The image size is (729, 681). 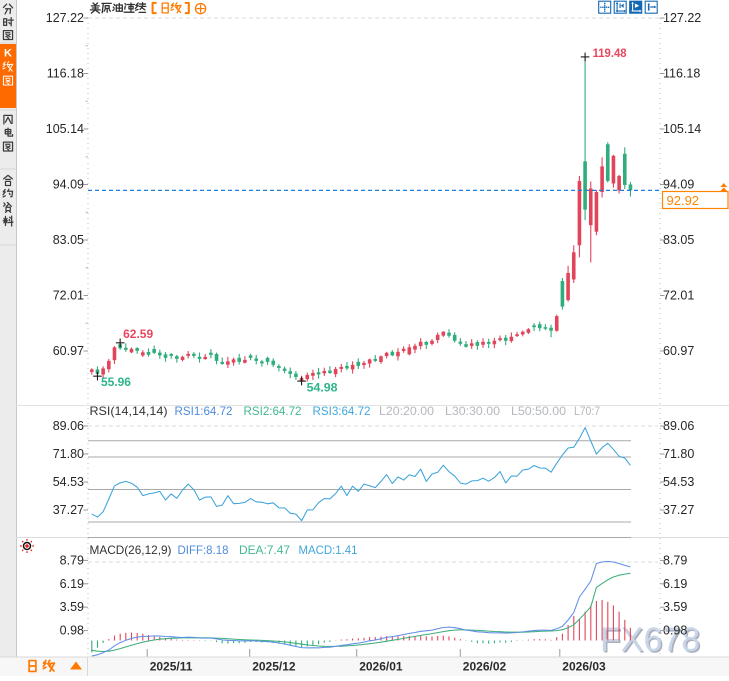 What do you see at coordinates (322, 388) in the screenshot?
I see `svg-text: 54.98` at bounding box center [322, 388].